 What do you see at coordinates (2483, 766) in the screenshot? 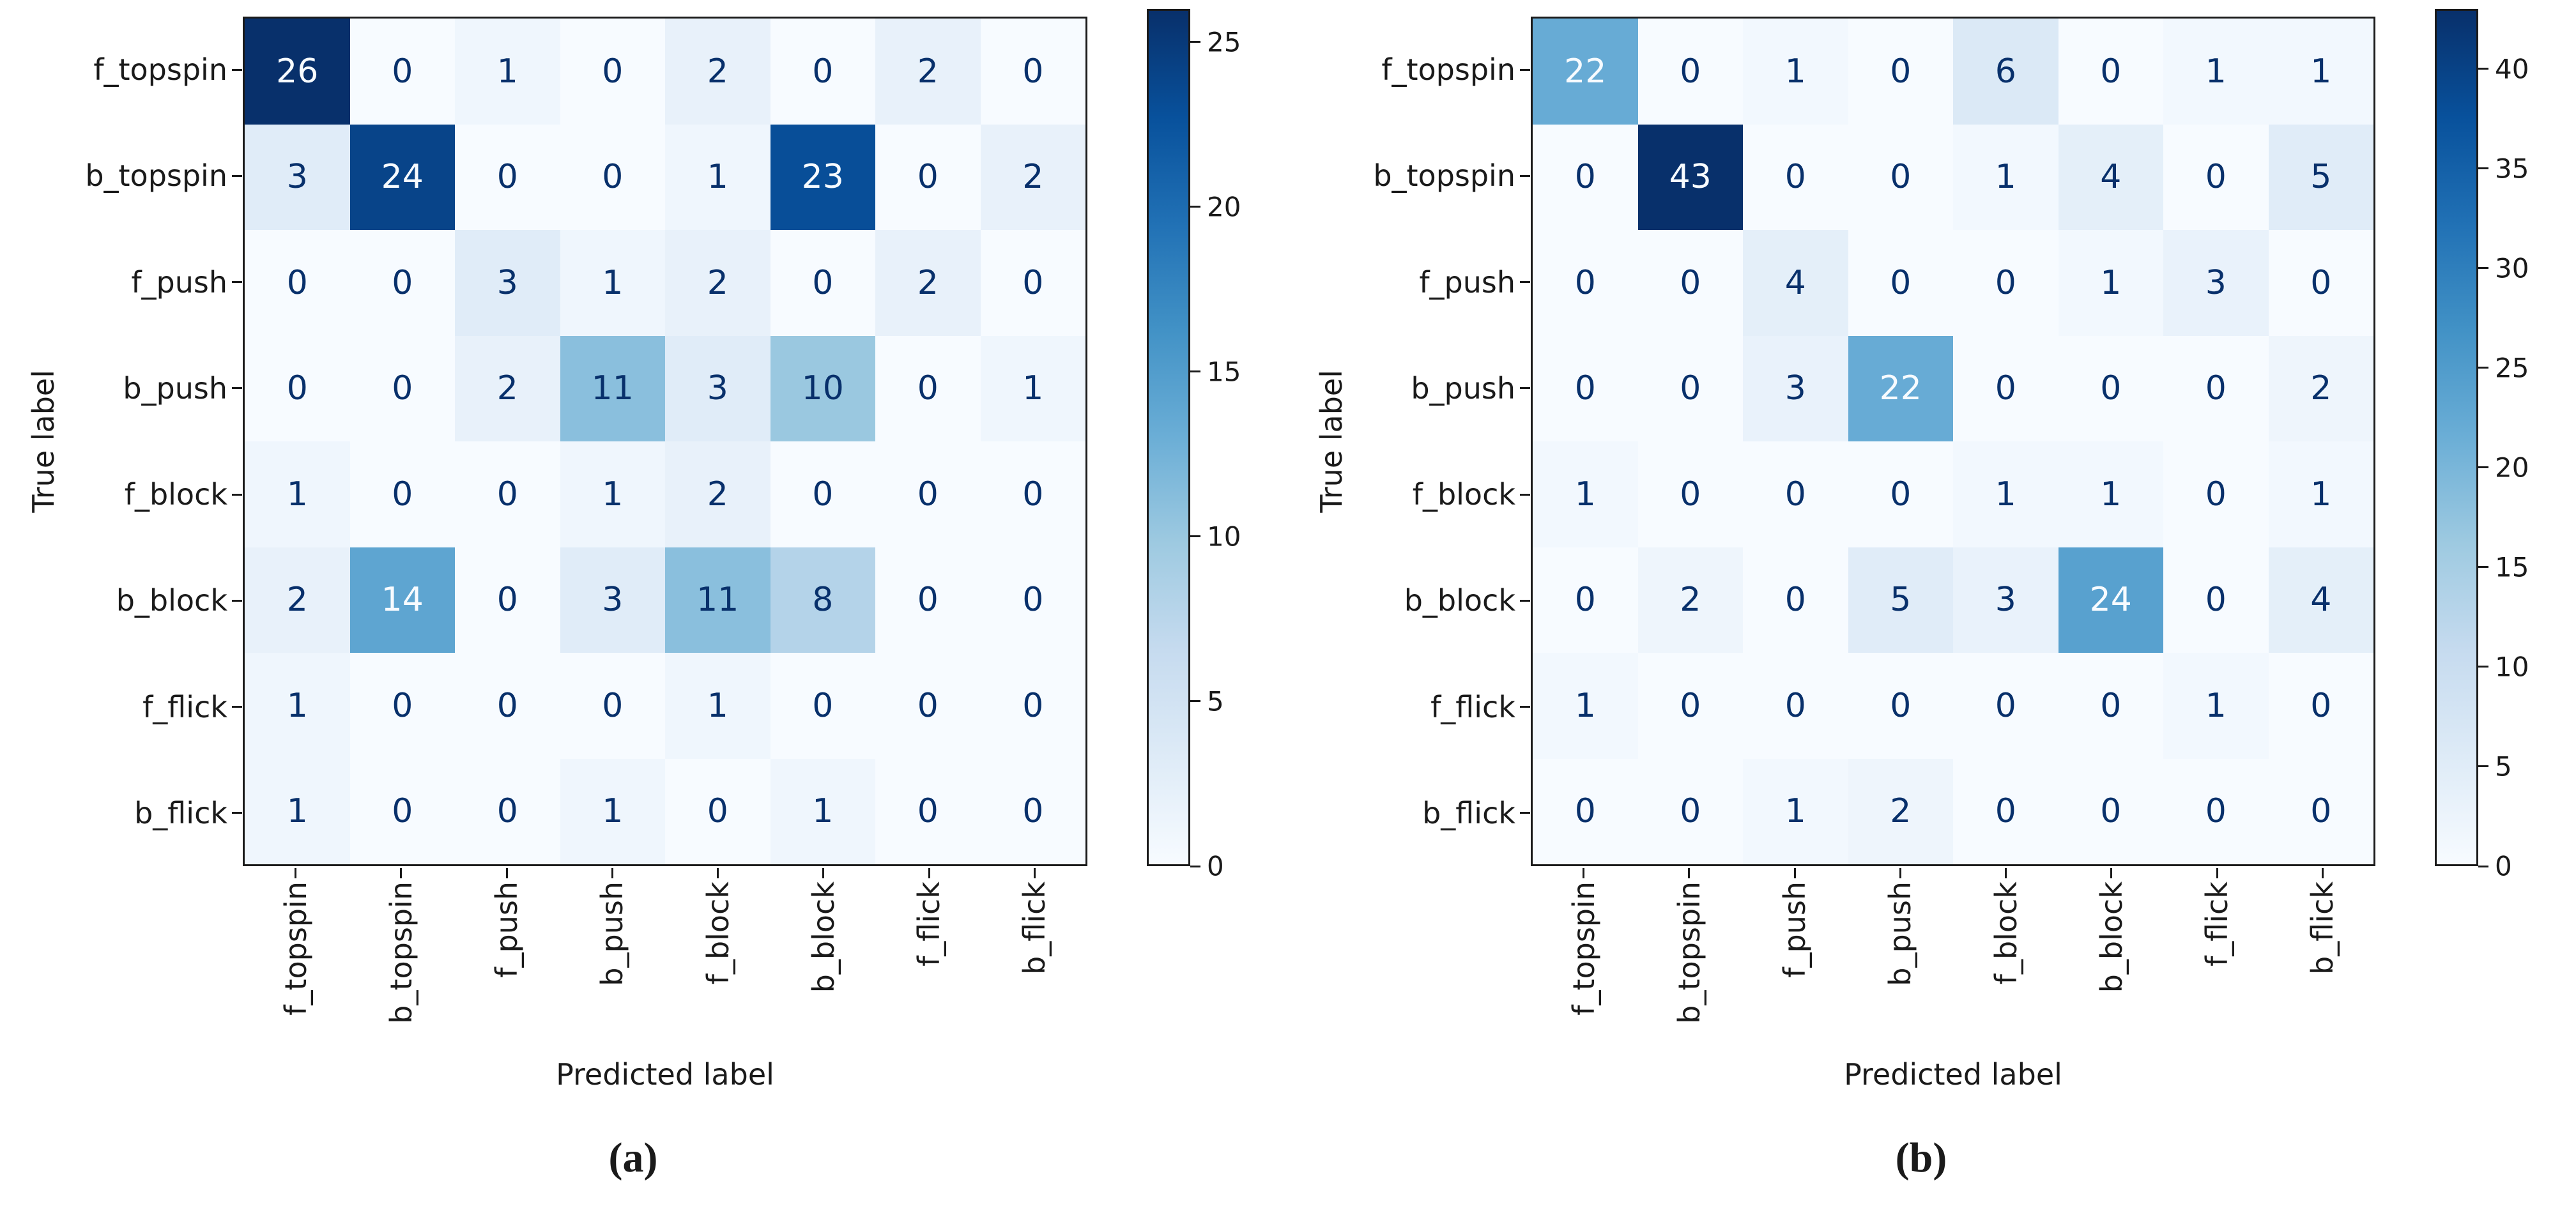
I see `colorbar-tick-mark` at bounding box center [2483, 766].